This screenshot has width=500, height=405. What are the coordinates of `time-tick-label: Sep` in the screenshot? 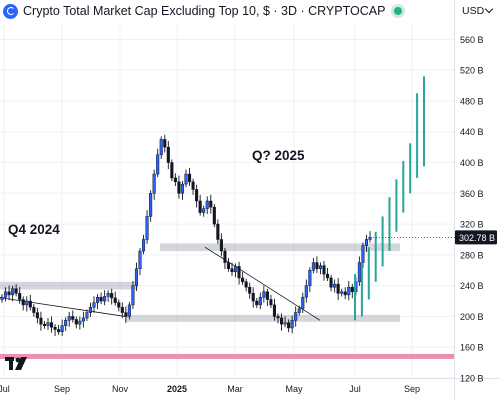 It's located at (62, 389).